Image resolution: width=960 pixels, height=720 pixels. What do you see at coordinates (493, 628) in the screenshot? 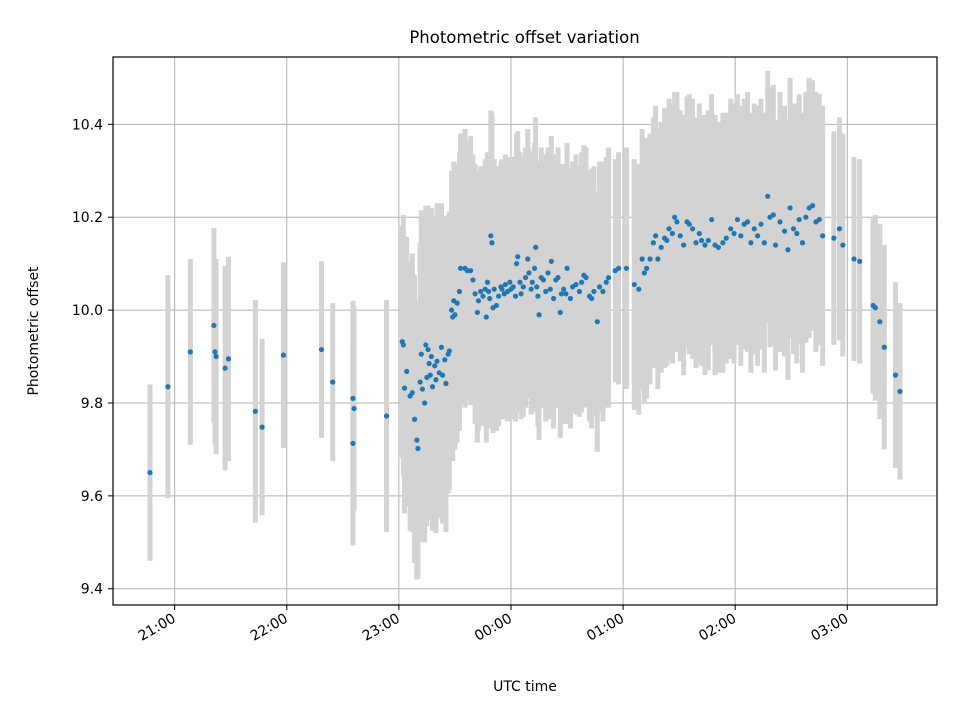
I see `x-tick-label: 00:00` at bounding box center [493, 628].